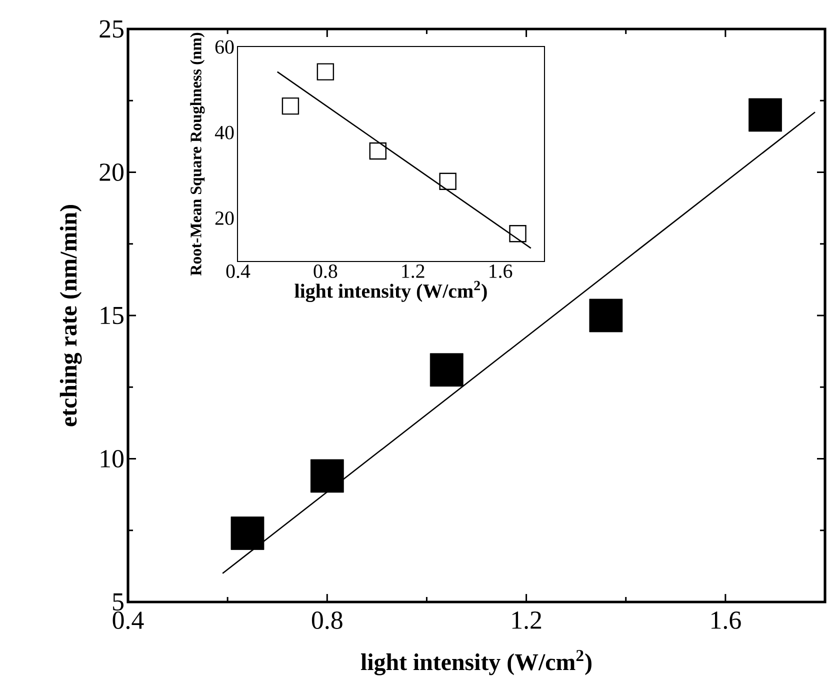  I want to click on y-axis-title: etching rate (nm/min), so click(71, 315).